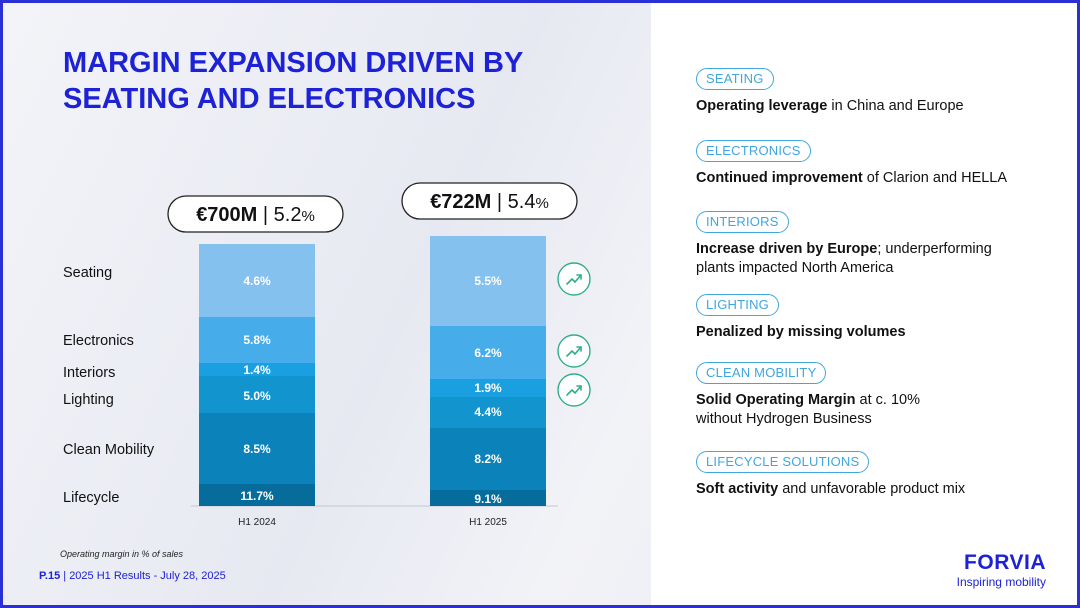 Image resolution: width=1080 pixels, height=608 pixels. I want to click on data-label: 5.0%, so click(257, 396).